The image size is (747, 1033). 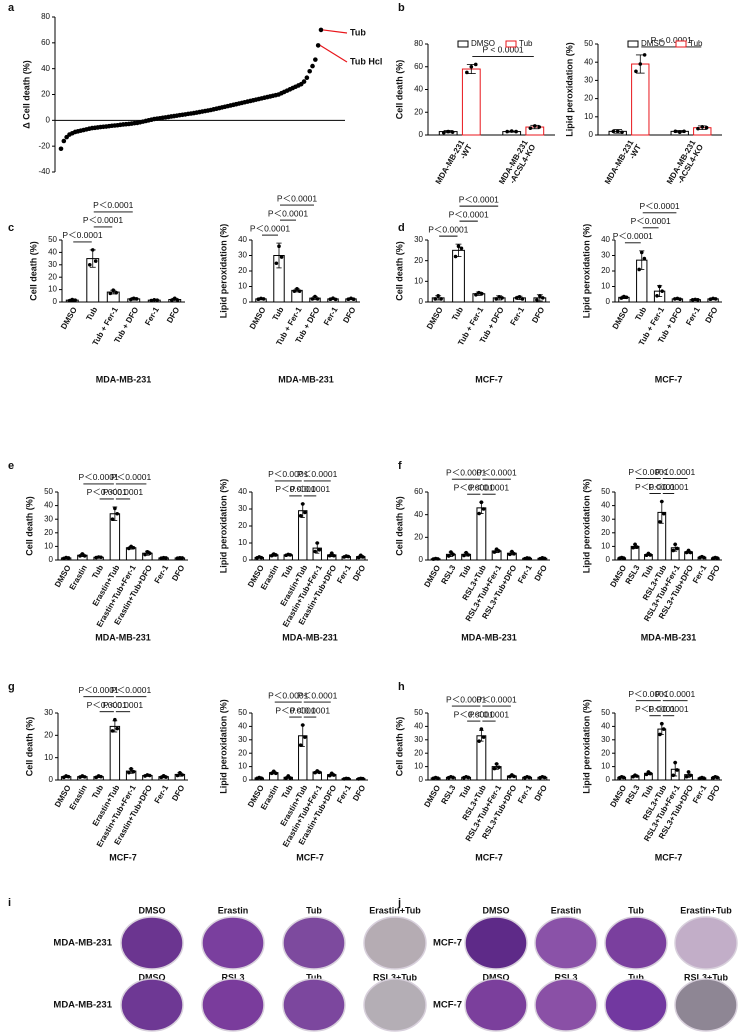 What do you see at coordinates (82, 943) in the screenshot?
I see `cell-line-label: MDA-MB-231` at bounding box center [82, 943].